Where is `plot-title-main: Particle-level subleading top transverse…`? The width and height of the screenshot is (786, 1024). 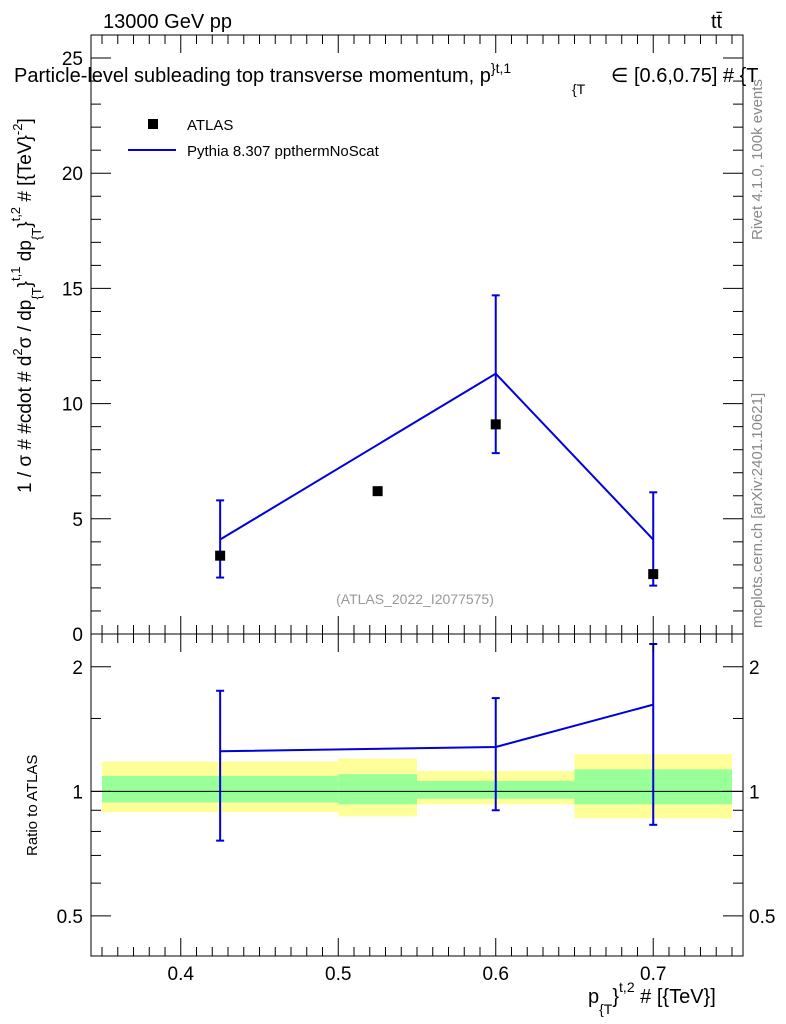
plot-title-main: Particle-level subleading top transverse… is located at coordinates (252, 76).